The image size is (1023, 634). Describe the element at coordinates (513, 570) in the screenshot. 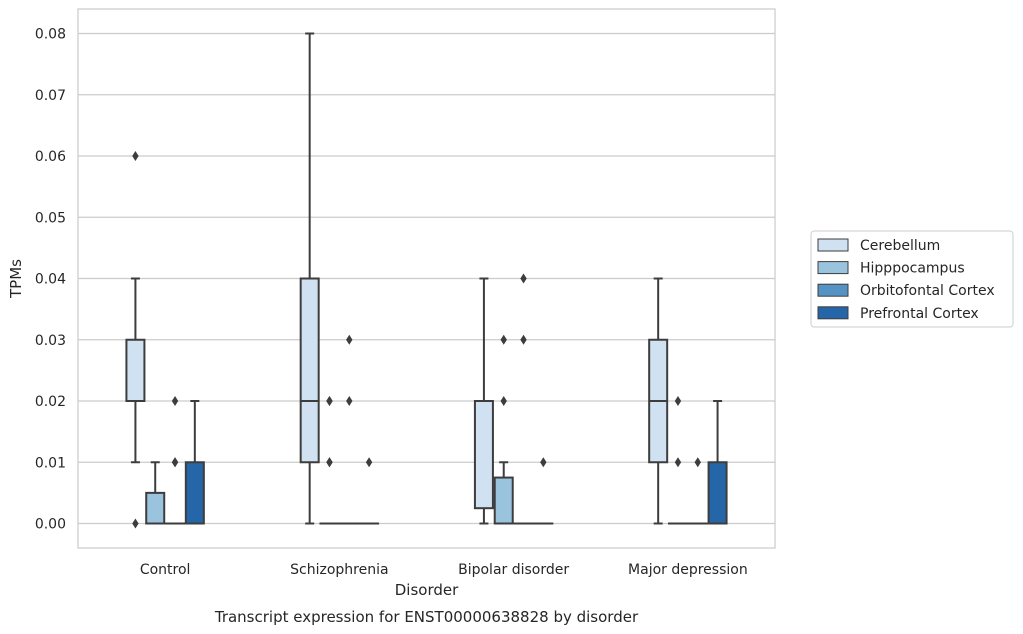

I see `x-tick-label: Bipolar disorder` at that location.